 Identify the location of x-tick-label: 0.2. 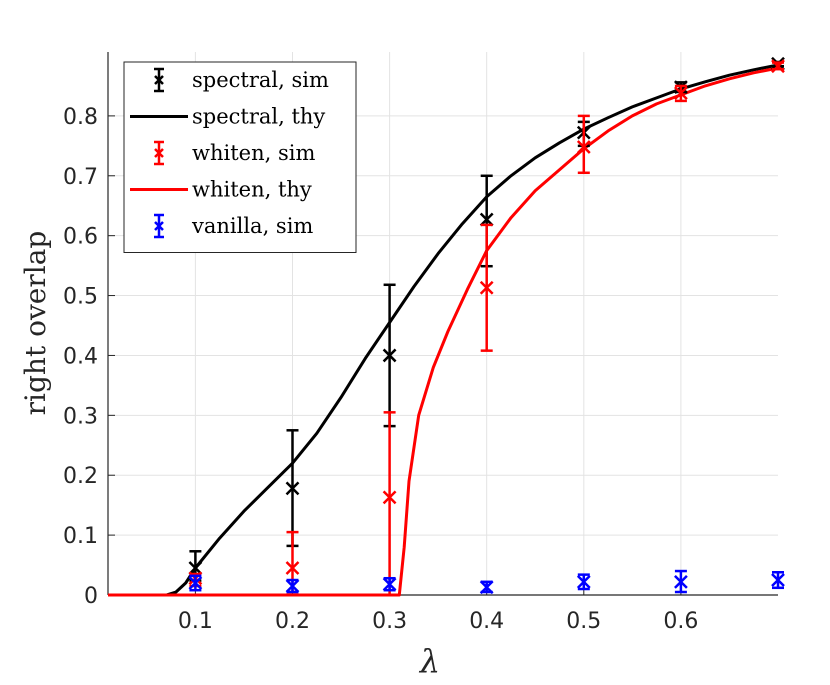
(292, 621).